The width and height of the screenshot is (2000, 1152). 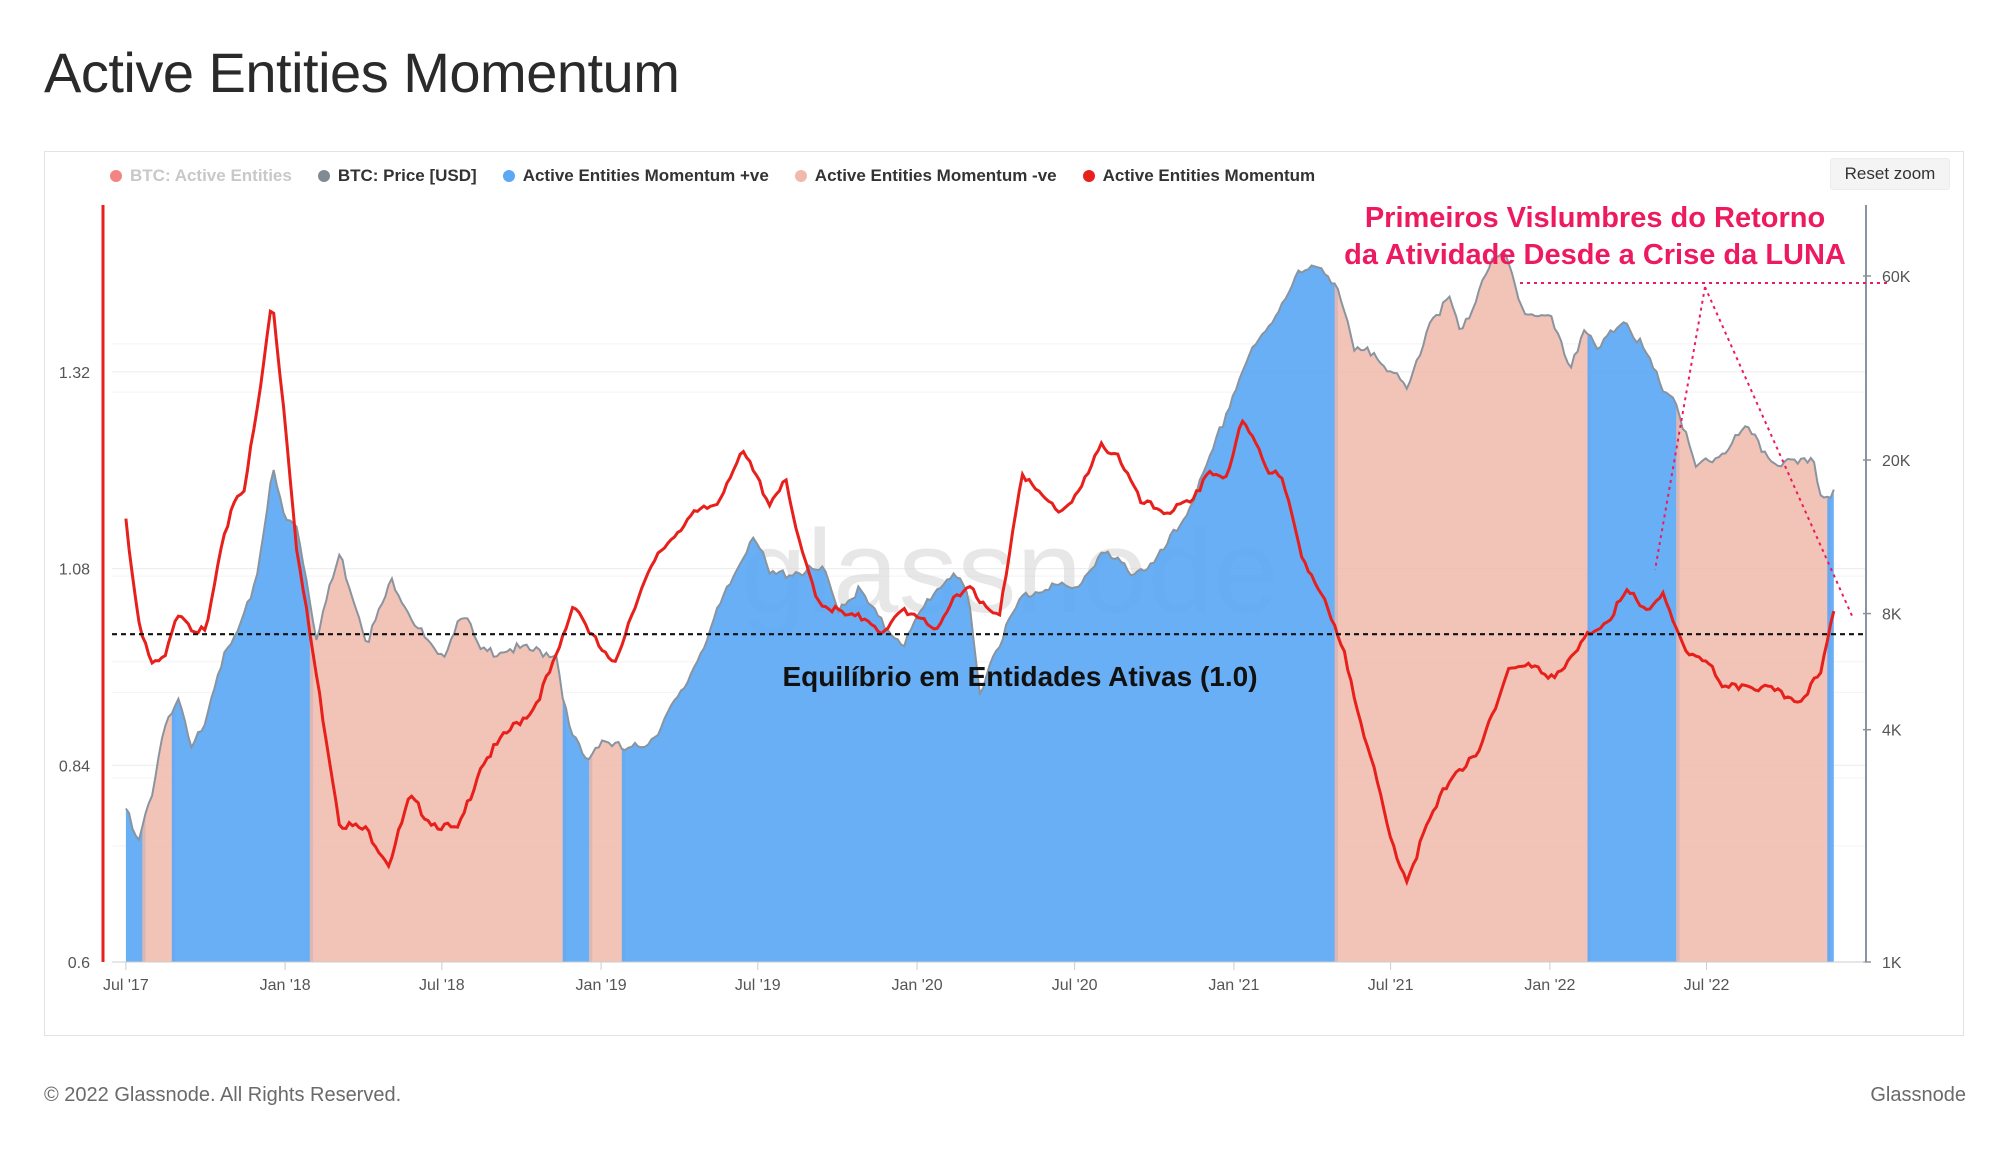 I want to click on reset-zoom-button: Reset zoom, so click(x=1890, y=174).